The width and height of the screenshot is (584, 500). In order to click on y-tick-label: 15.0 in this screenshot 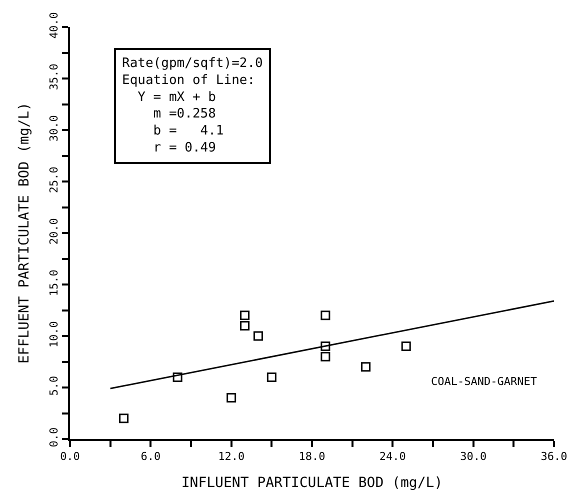, I will do `click(54, 283)`.